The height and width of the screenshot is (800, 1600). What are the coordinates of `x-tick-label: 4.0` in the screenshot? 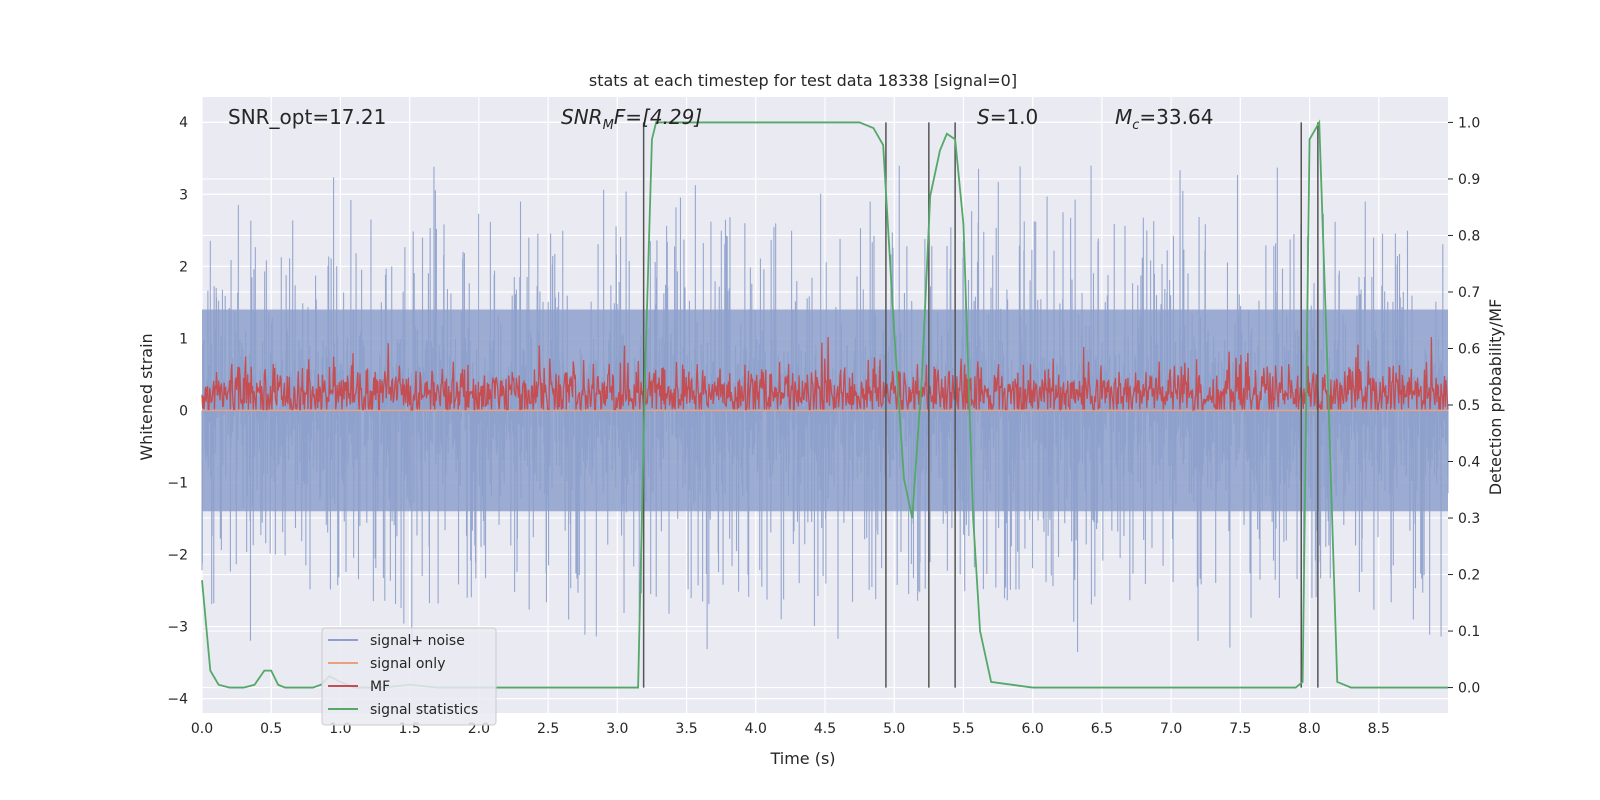 It's located at (756, 729).